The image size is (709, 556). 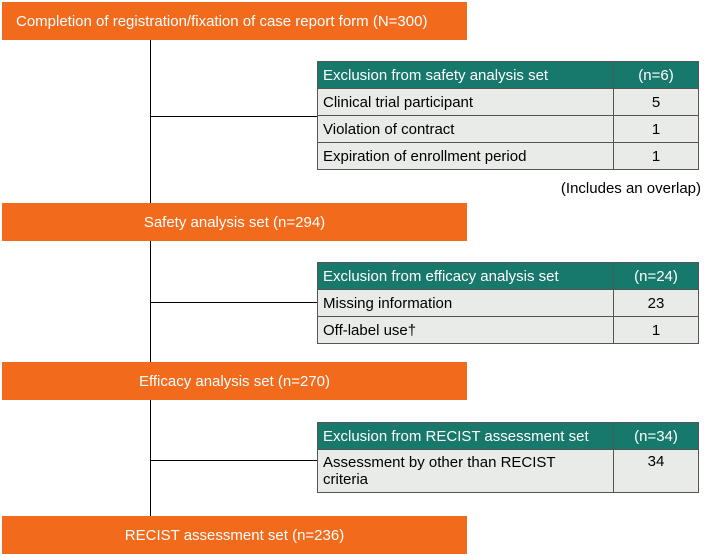 I want to click on reason: Missing information, so click(x=465, y=303).